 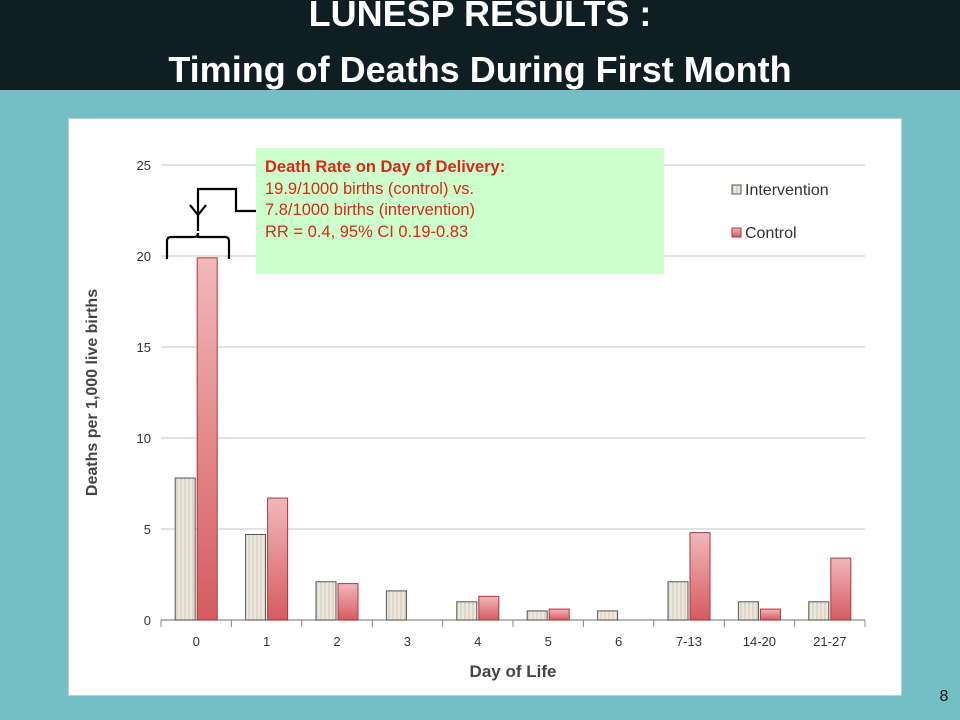 I want to click on callout-line-rr: RR = 0.4, 95% CI 0.19-0.83, so click(x=367, y=231).